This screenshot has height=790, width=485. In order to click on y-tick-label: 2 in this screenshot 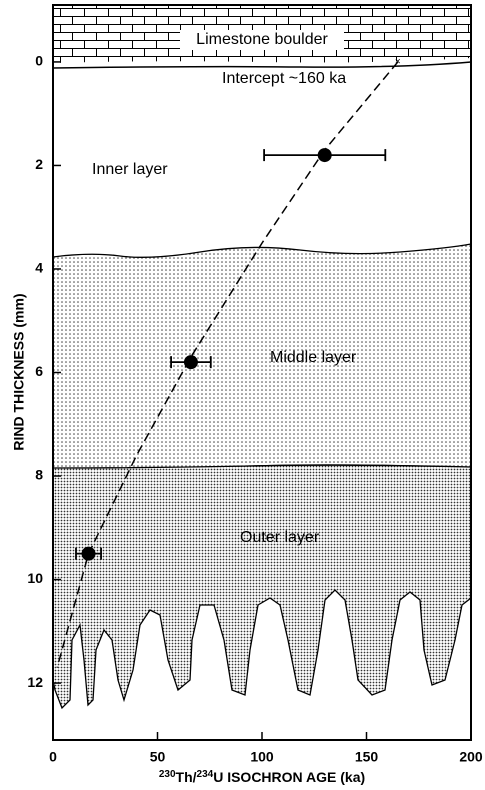, I will do `click(39, 164)`.